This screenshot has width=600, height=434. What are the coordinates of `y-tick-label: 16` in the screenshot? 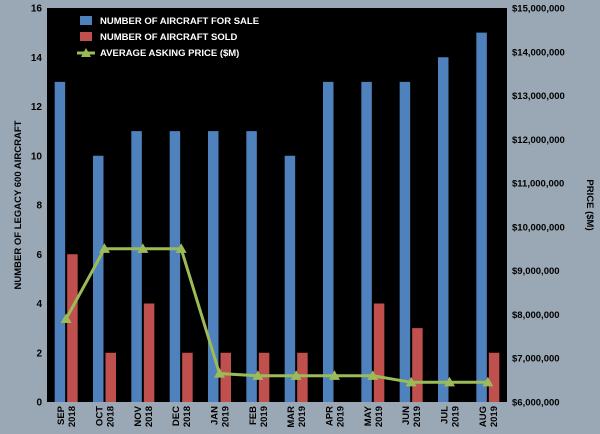 It's located at (37, 9).